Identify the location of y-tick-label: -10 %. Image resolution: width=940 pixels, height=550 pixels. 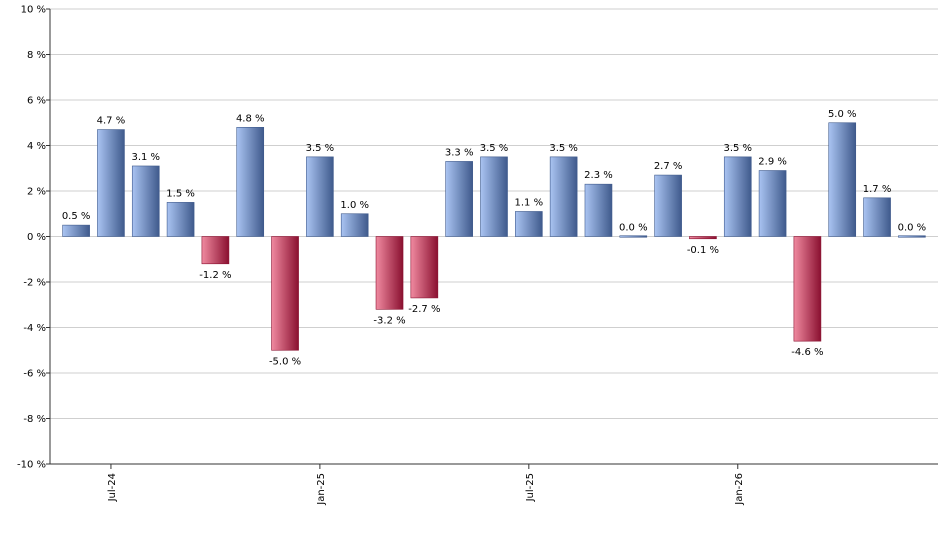
(31, 465).